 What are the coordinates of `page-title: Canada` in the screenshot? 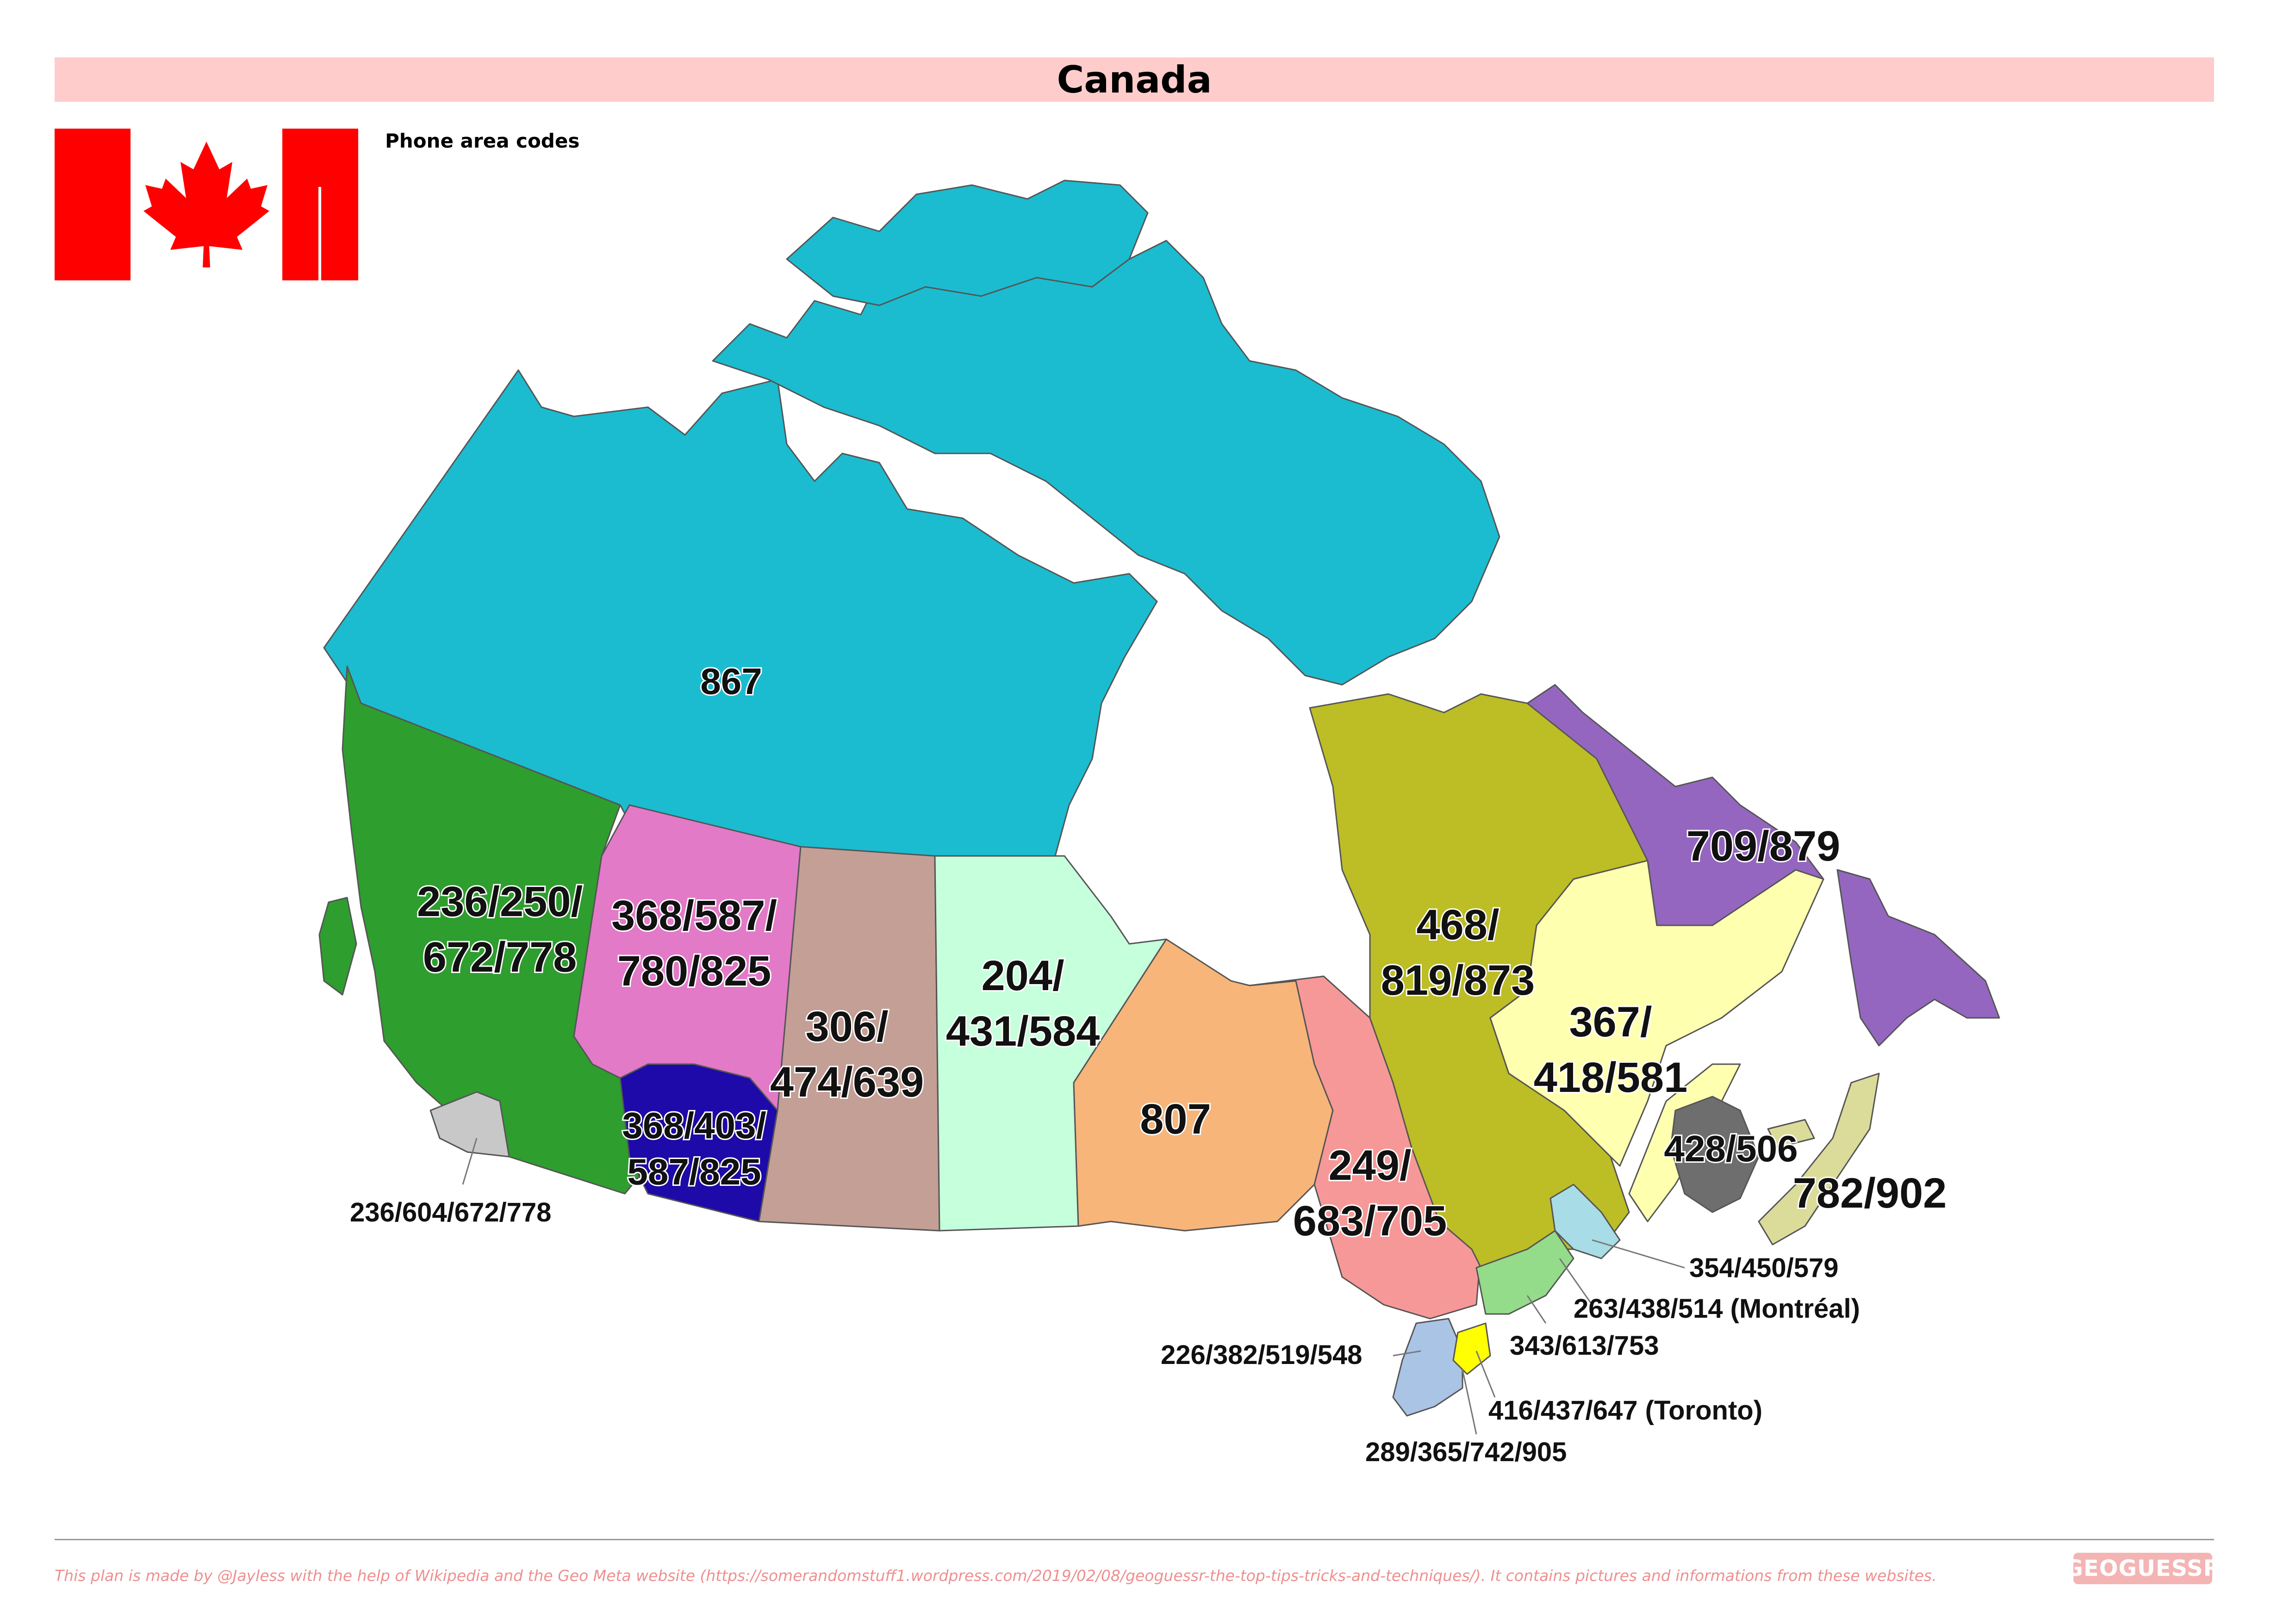 It's located at (1134, 79).